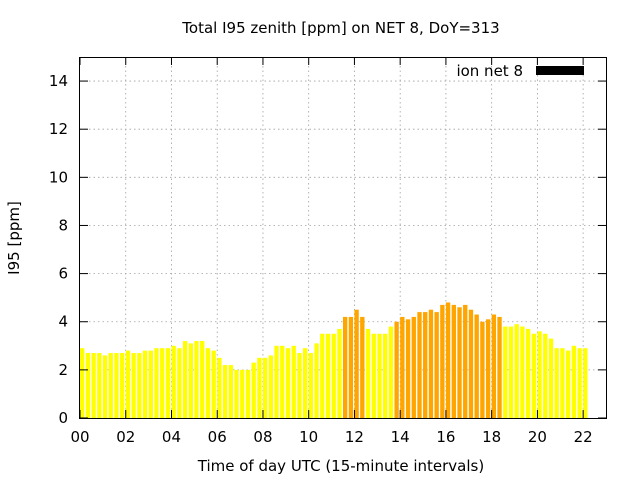 This screenshot has height=480, width=640. What do you see at coordinates (125, 437) in the screenshot?
I see `x-tick-label: 02` at bounding box center [125, 437].